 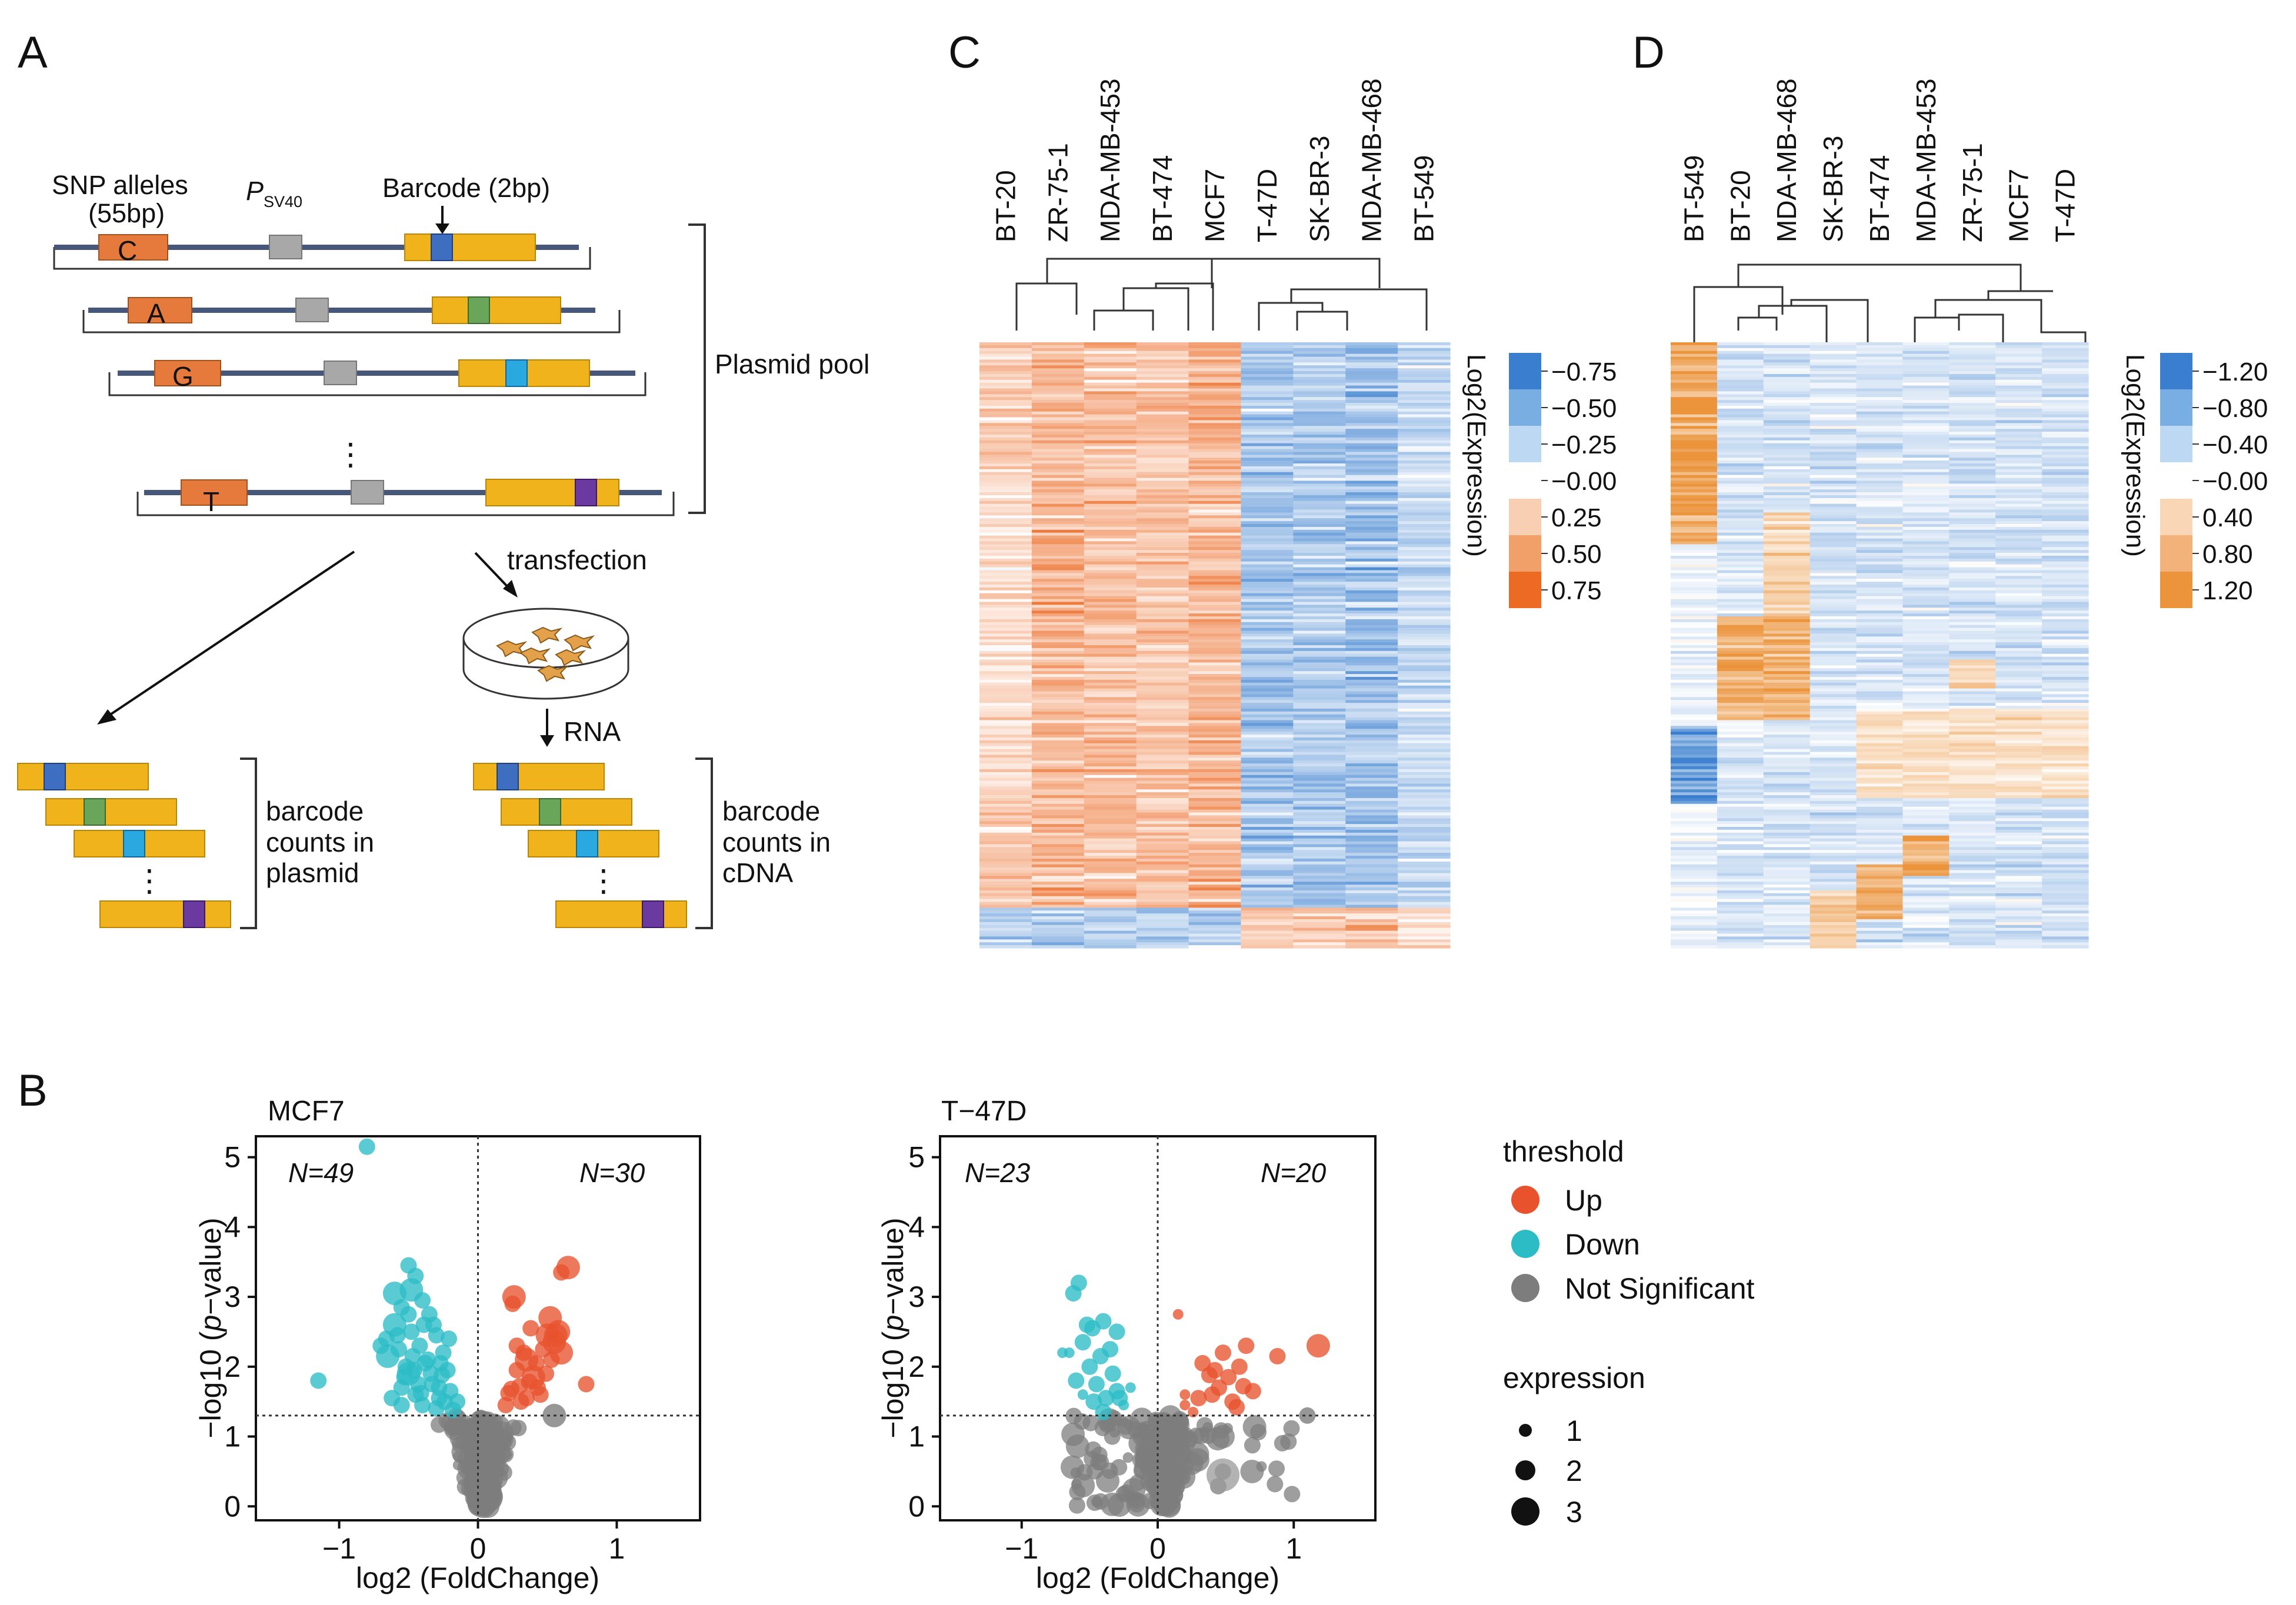 What do you see at coordinates (470, 247) in the screenshot?
I see `gene-box` at bounding box center [470, 247].